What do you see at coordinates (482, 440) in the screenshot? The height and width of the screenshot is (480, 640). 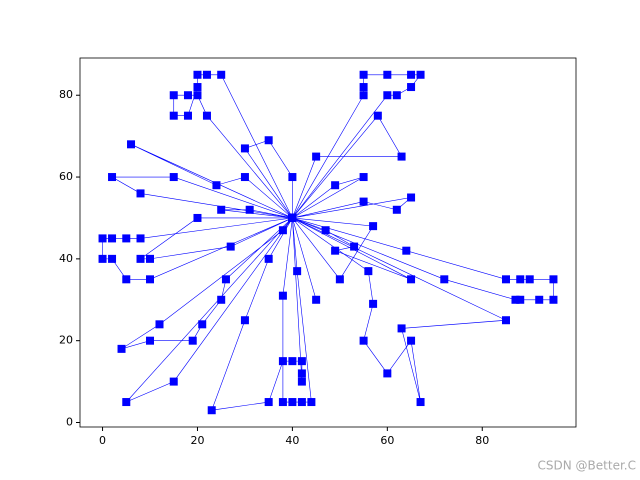 I see `x-tick-label: 80` at bounding box center [482, 440].